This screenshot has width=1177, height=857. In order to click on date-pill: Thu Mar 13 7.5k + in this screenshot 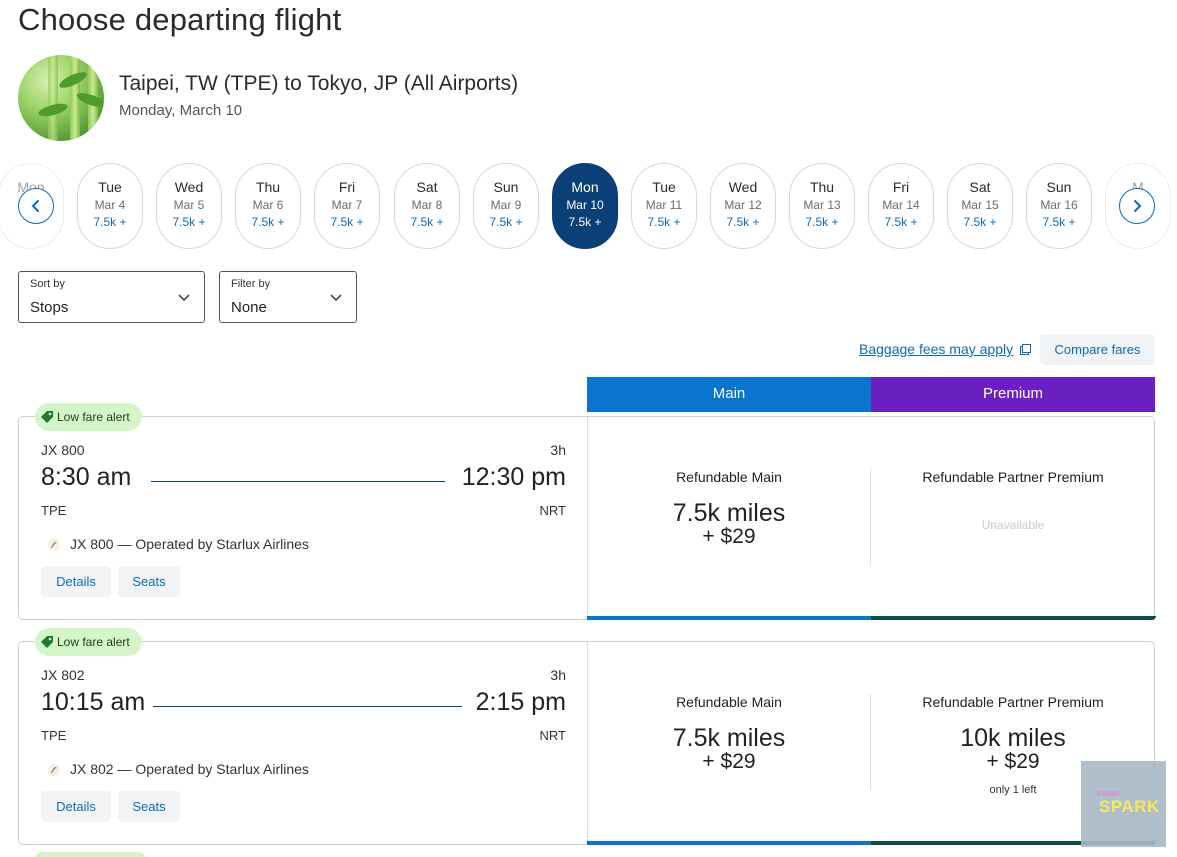, I will do `click(822, 206)`.